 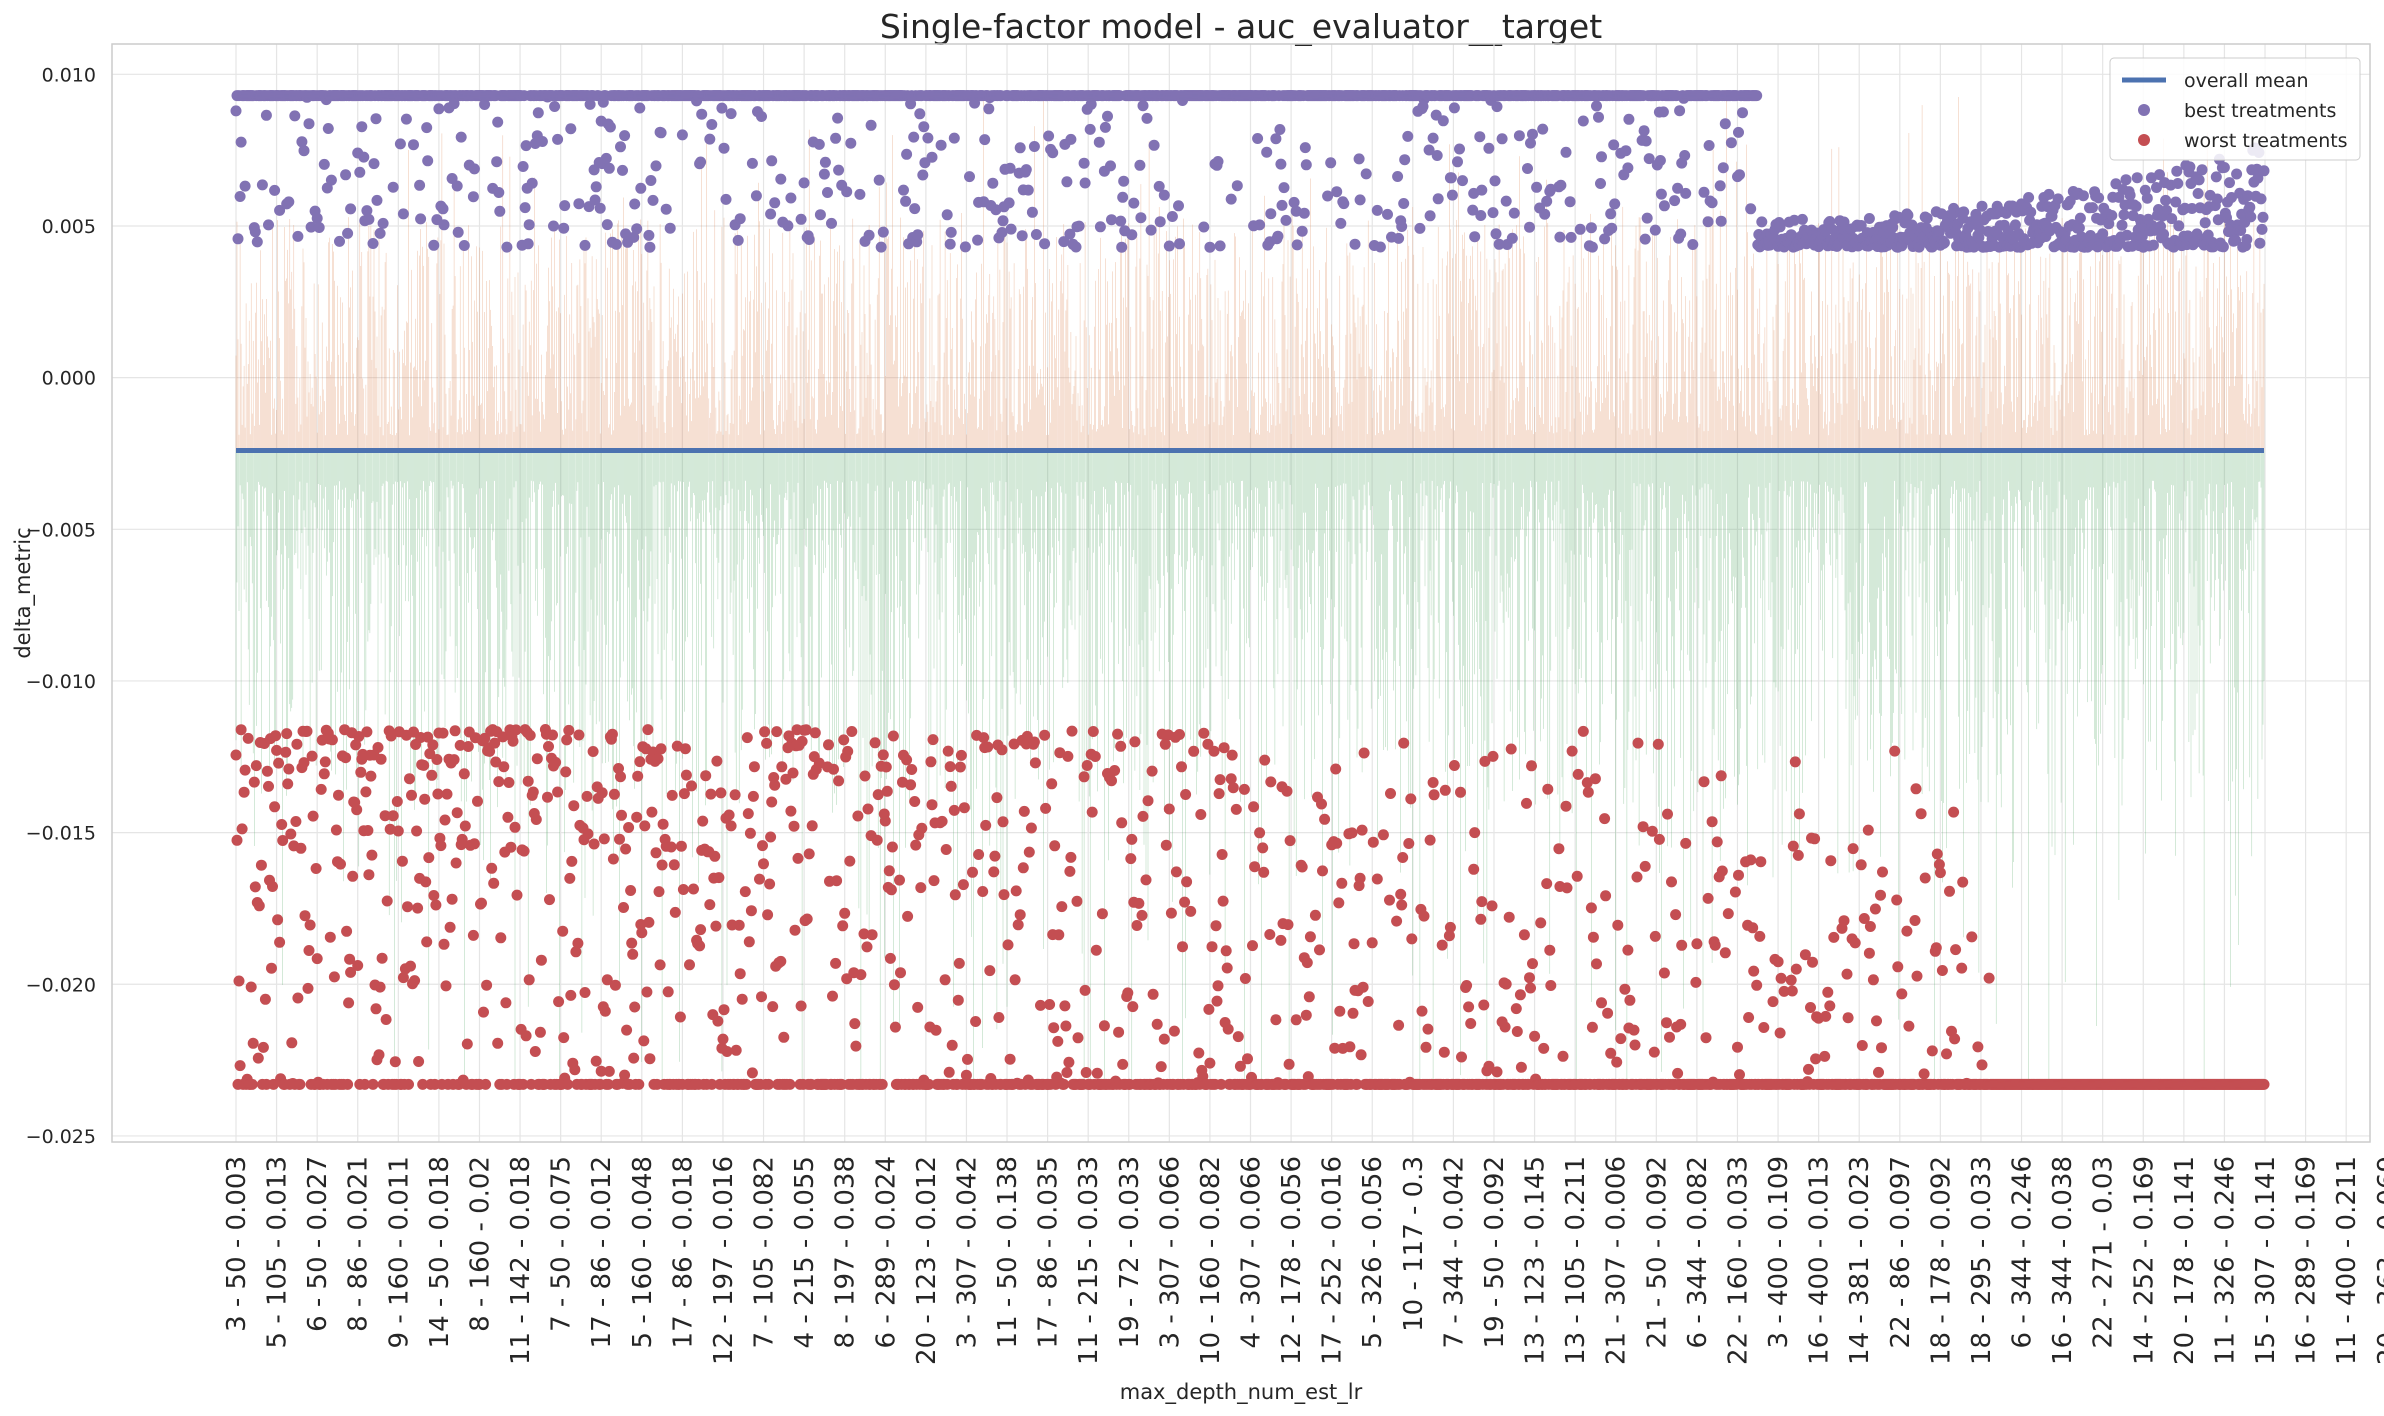 I want to click on x-tick-label: 4 - 307 - 0.066, so click(x=1252, y=1252).